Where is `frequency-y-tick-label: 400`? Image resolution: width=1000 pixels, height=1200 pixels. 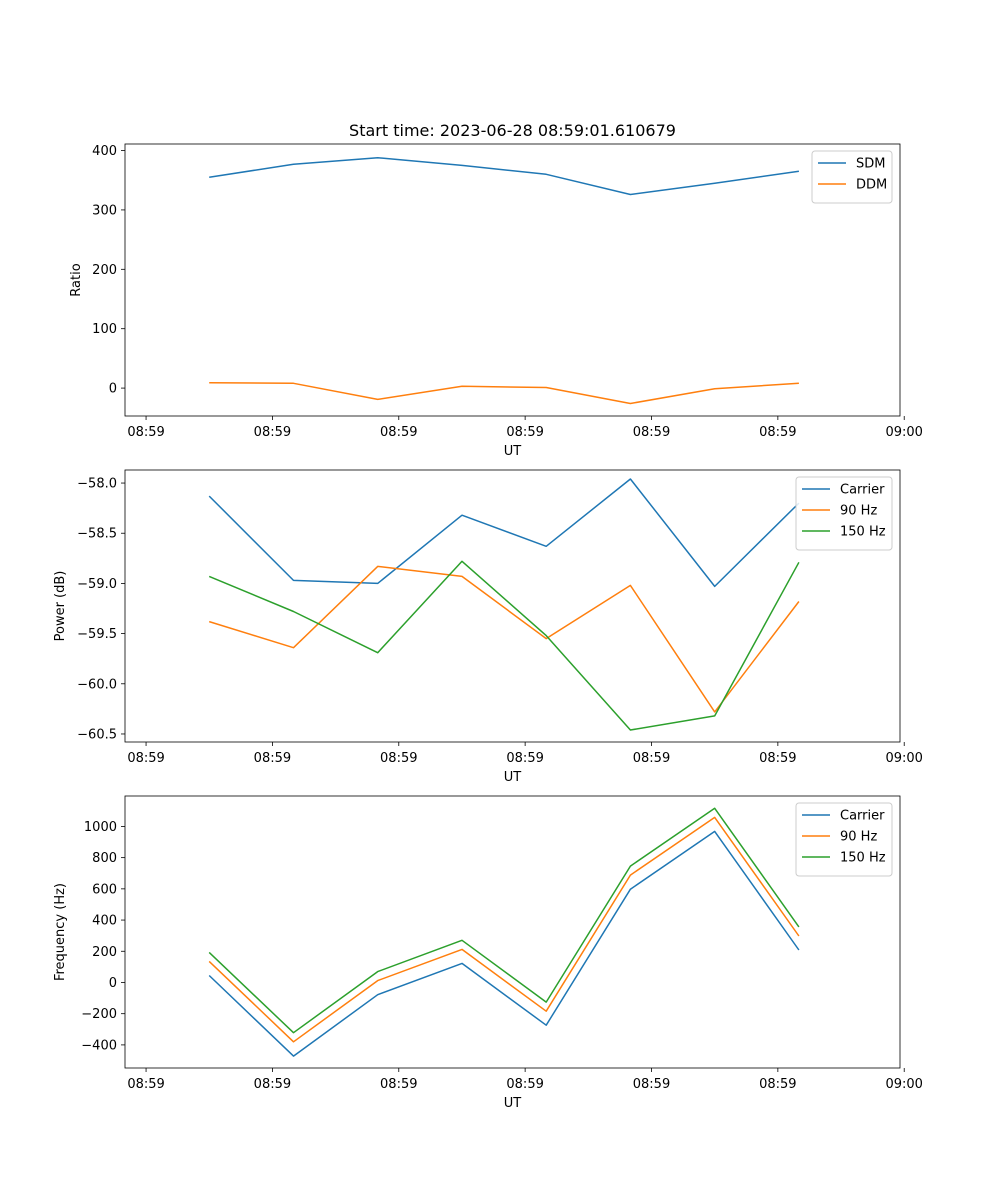
frequency-y-tick-label: 400 is located at coordinates (104, 921).